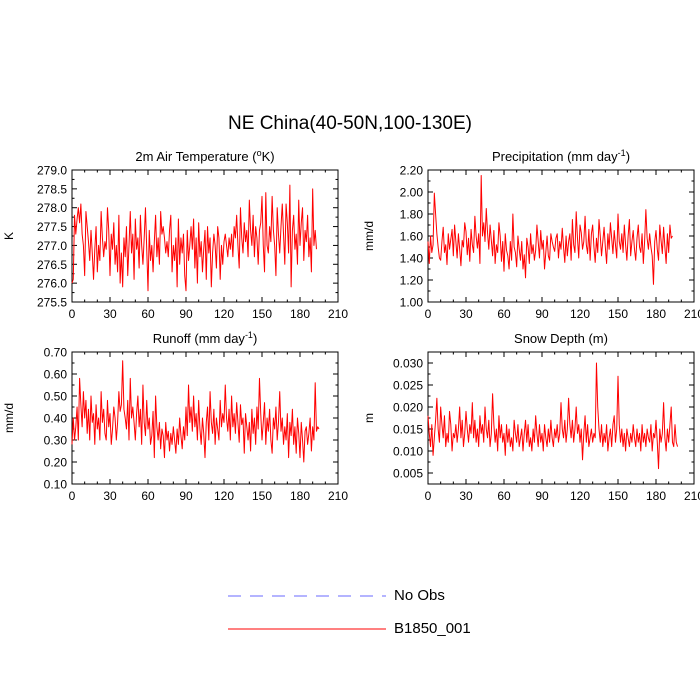 The height and width of the screenshot is (700, 700). What do you see at coordinates (52, 303) in the screenshot?
I see `y-tick-label: 275.5` at bounding box center [52, 303].